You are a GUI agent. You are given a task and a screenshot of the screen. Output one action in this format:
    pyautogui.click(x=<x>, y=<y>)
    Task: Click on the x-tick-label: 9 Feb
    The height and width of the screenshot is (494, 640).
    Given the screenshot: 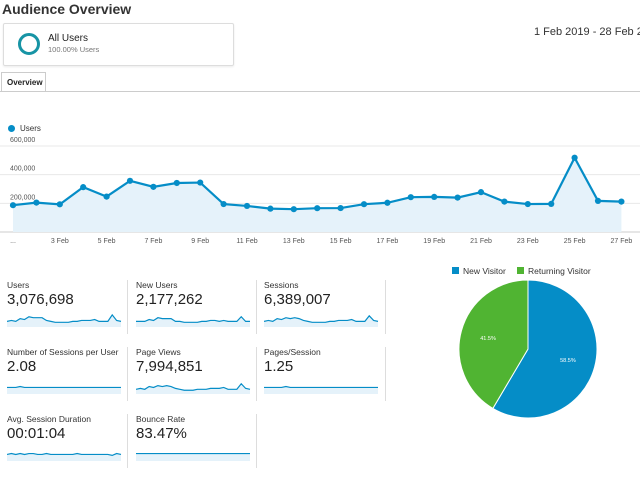 What is the action you would take?
    pyautogui.click(x=200, y=241)
    